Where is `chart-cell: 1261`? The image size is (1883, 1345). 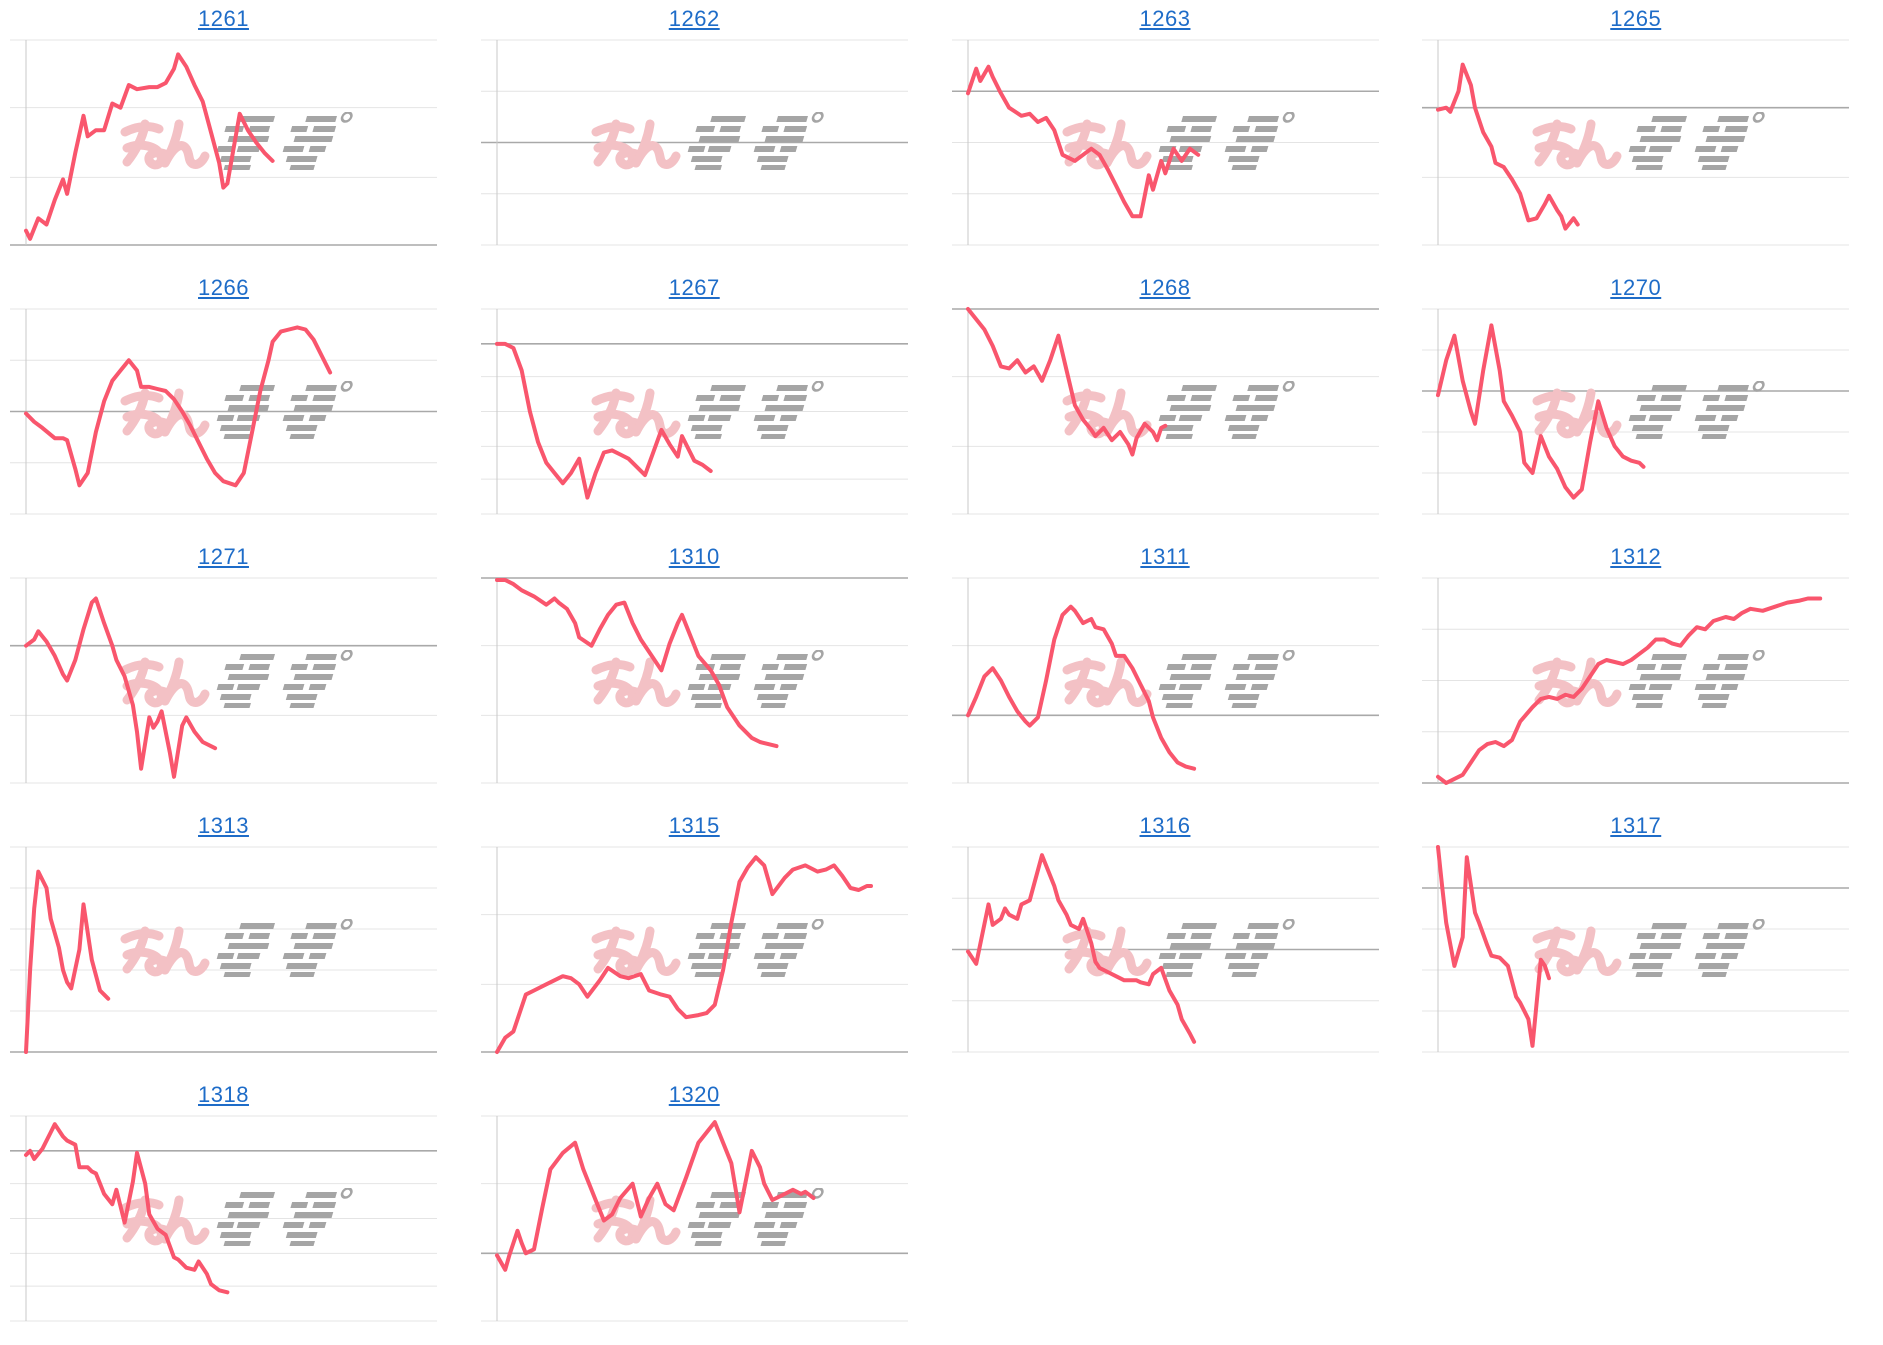
chart-cell: 1261 is located at coordinates (235, 134).